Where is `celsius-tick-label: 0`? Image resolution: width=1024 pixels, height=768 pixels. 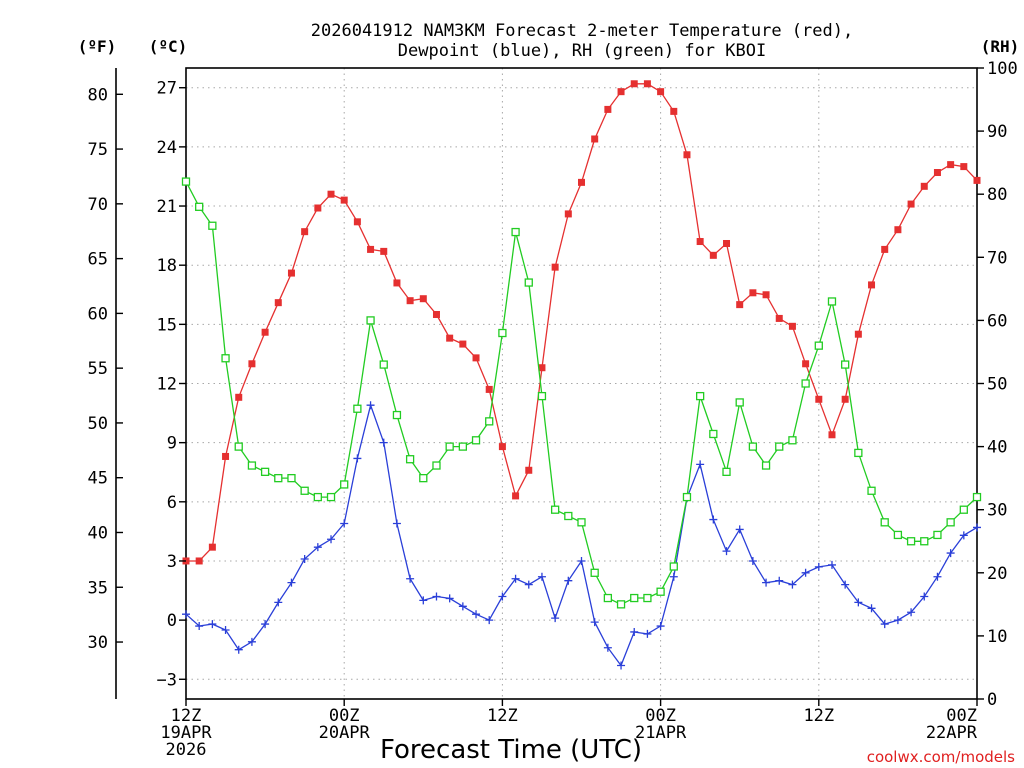
celsius-tick-label: 0 is located at coordinates (172, 621).